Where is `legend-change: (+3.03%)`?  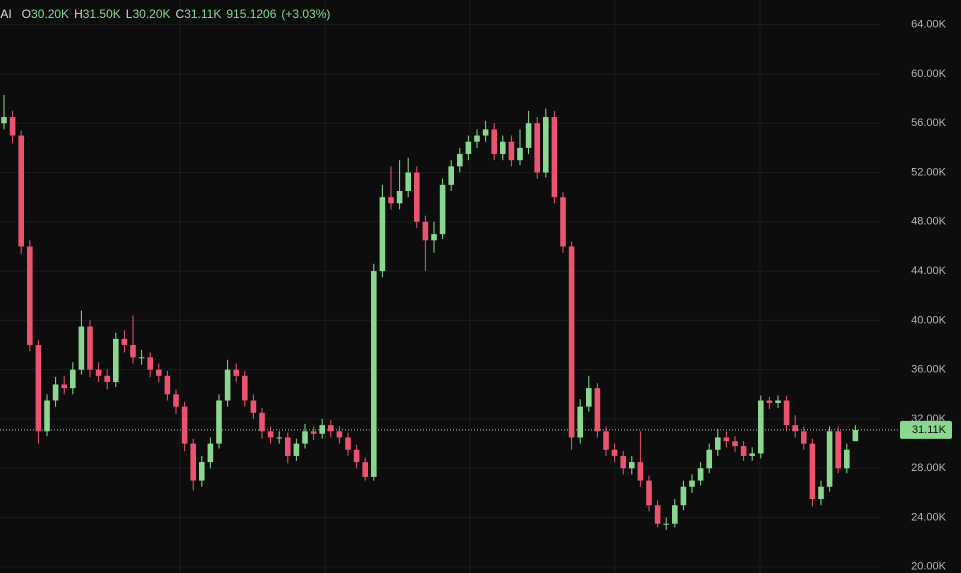 legend-change: (+3.03%) is located at coordinates (305, 14).